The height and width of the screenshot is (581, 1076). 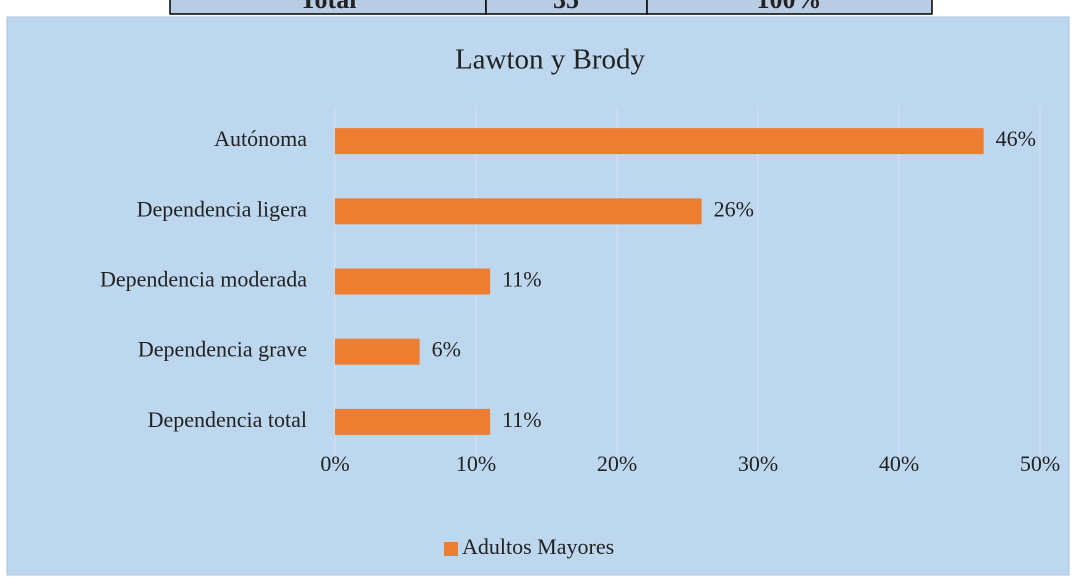 What do you see at coordinates (734, 208) in the screenshot?
I see `data-label: 26%` at bounding box center [734, 208].